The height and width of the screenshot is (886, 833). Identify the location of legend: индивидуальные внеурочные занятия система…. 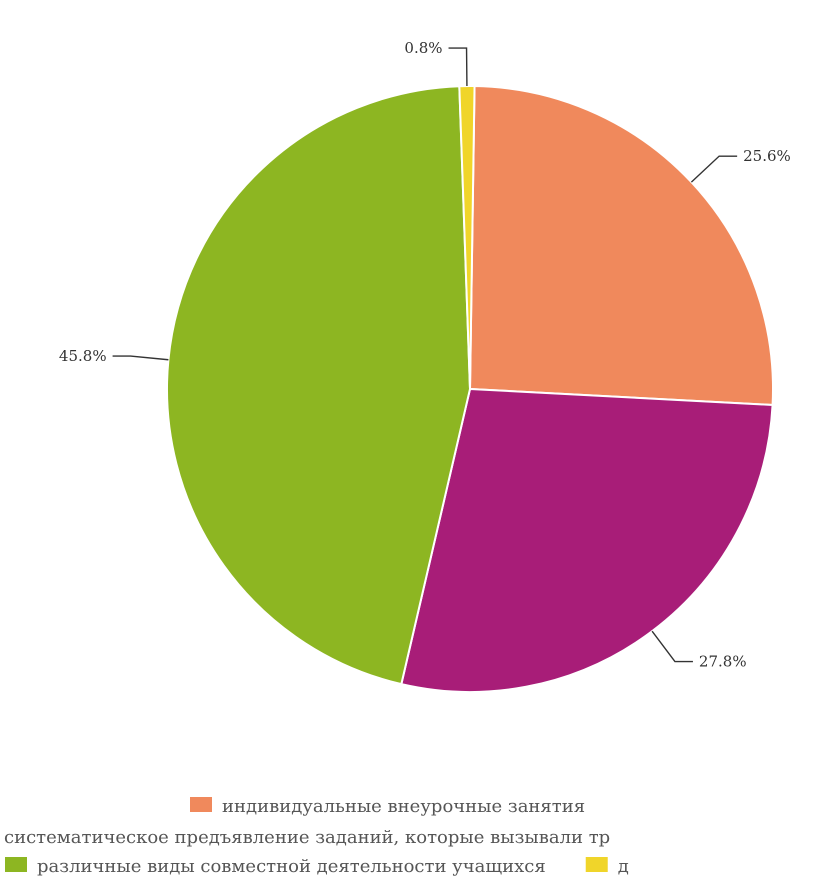
(316, 836).